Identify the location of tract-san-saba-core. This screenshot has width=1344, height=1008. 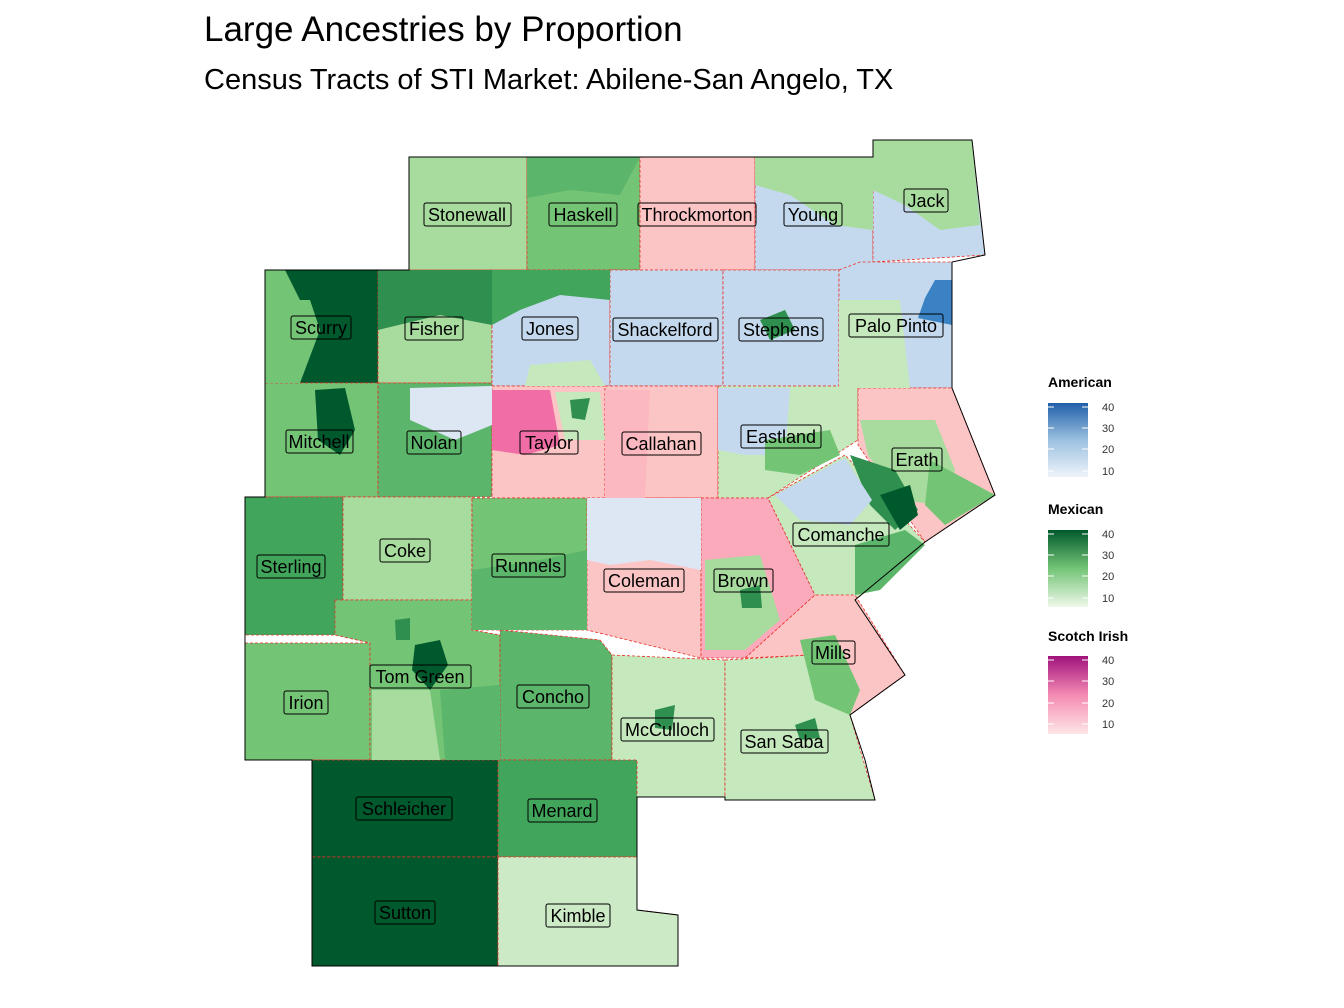
(807, 729).